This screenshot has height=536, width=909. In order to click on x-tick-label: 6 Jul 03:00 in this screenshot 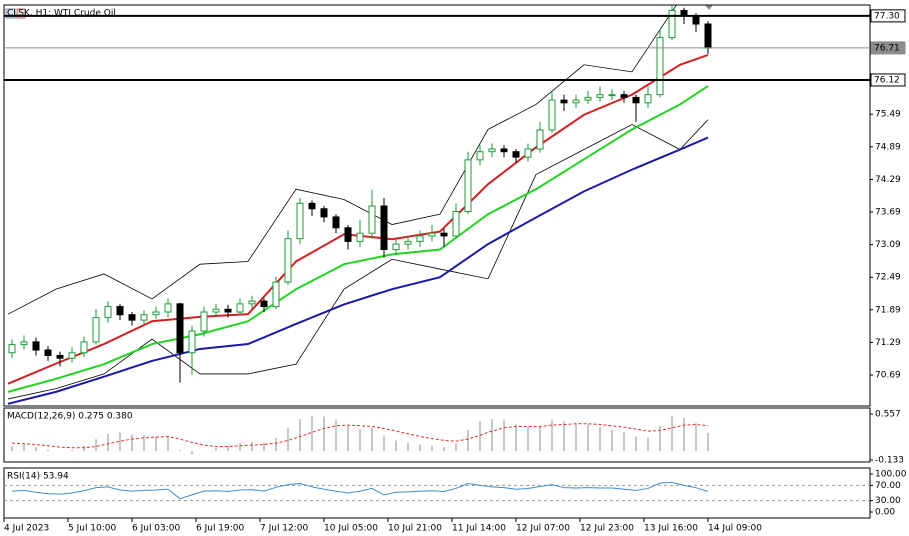, I will do `click(156, 529)`.